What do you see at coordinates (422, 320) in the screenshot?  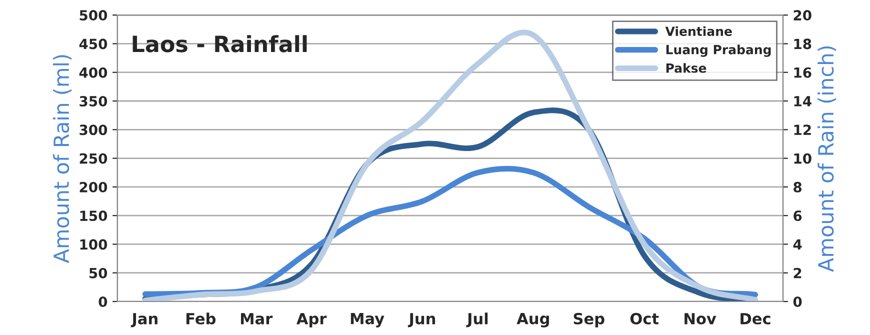 I see `x-tick-label: Jun` at bounding box center [422, 320].